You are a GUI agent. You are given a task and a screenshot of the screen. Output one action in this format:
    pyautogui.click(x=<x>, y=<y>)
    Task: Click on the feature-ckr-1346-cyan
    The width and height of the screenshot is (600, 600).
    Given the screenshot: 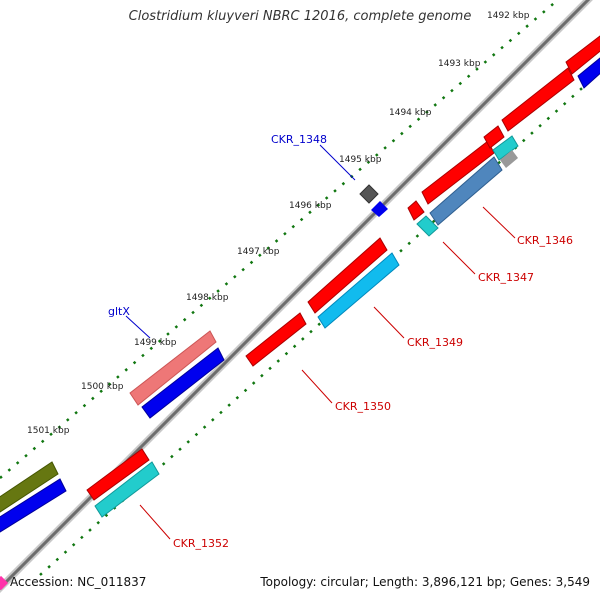 What is the action you would take?
    pyautogui.click(x=505, y=148)
    